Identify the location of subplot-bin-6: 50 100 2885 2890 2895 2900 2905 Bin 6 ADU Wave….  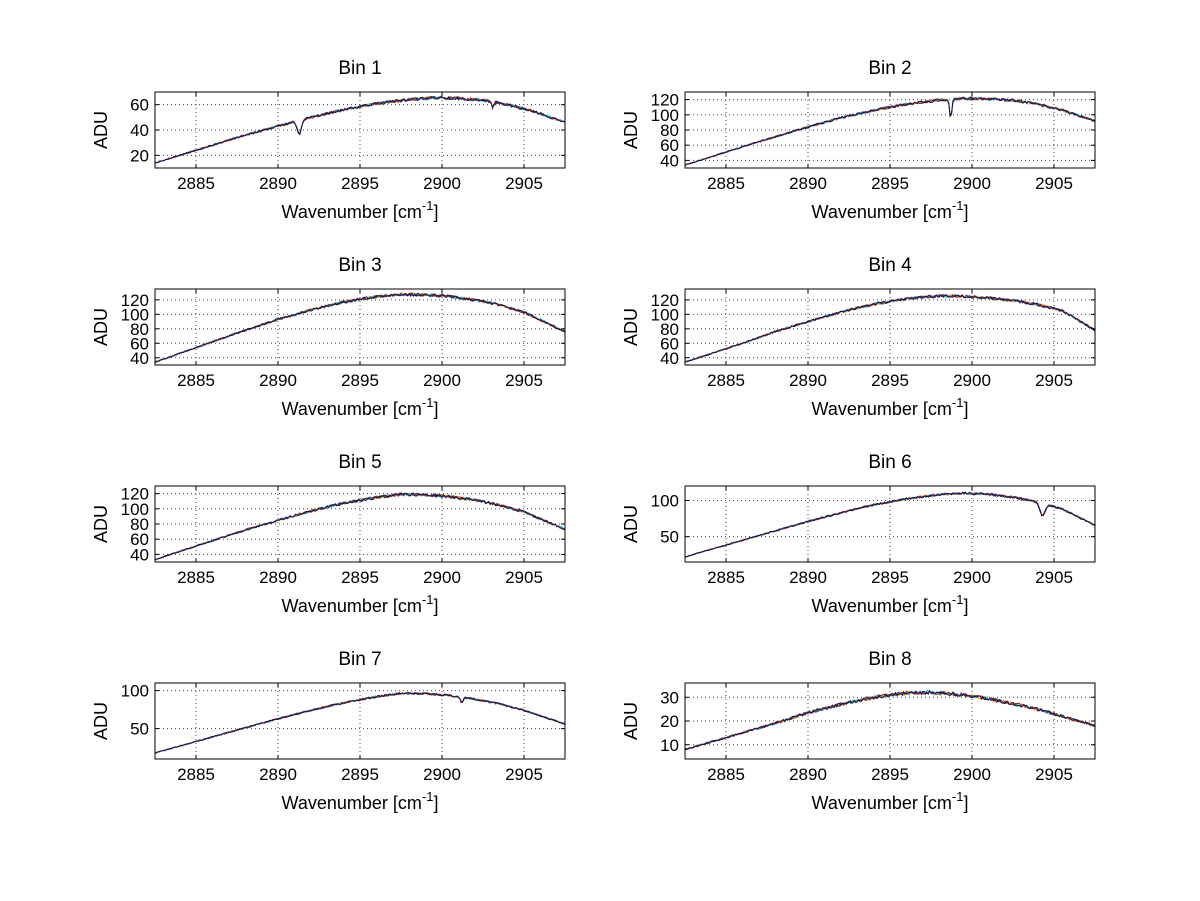
(865, 552).